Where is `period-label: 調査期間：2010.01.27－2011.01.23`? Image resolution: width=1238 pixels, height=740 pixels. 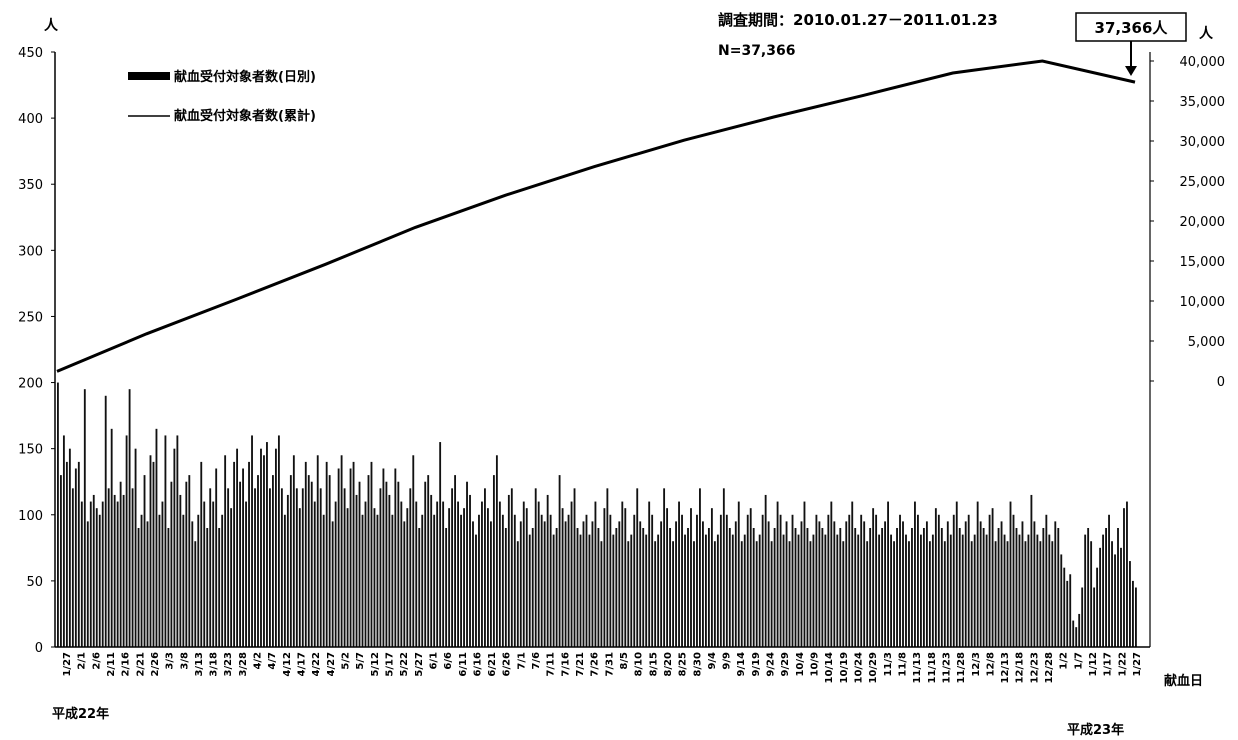
period-label: 調査期間：2010.01.27－2011.01.23 is located at coordinates (858, 20).